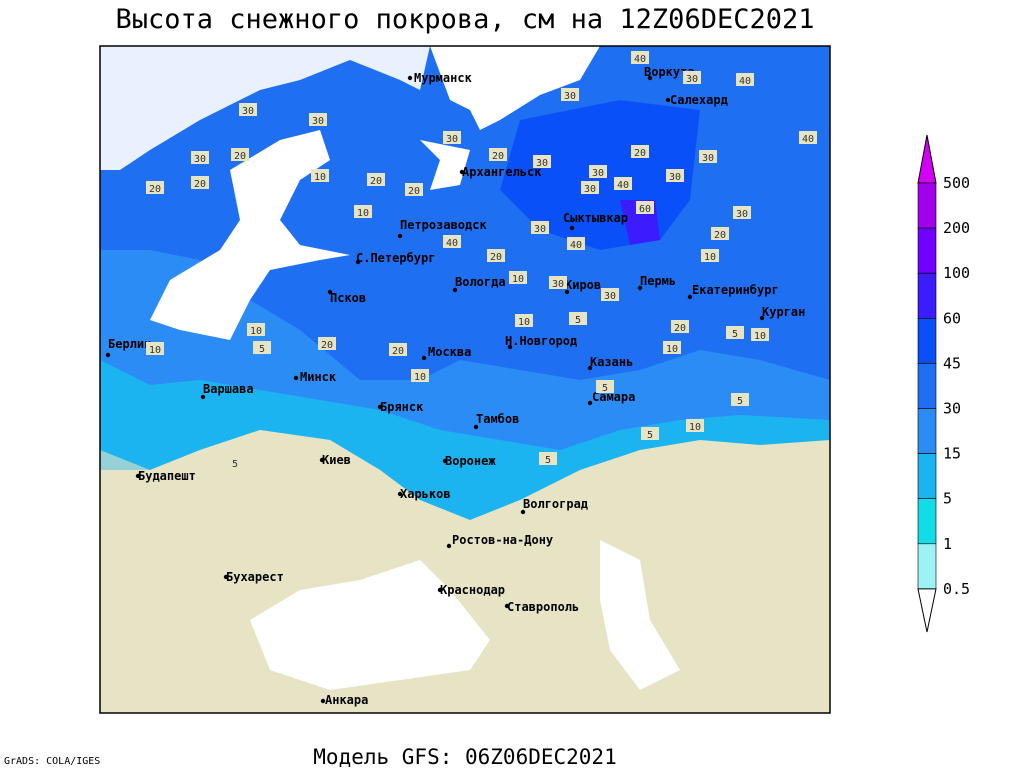  What do you see at coordinates (402, 407) in the screenshot?
I see `city-label: Брянск` at bounding box center [402, 407].